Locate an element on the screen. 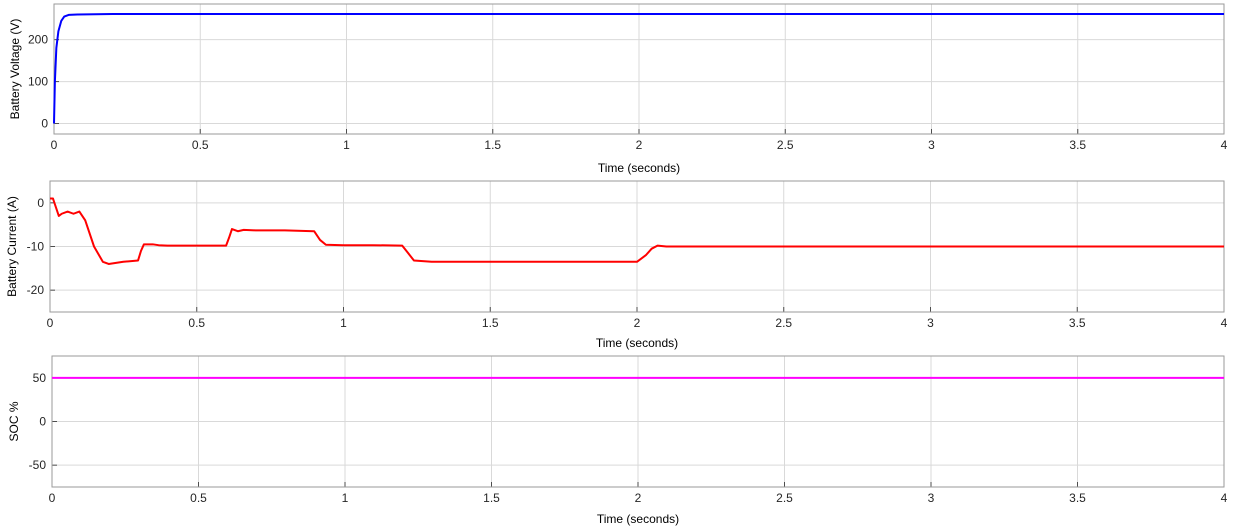 Image resolution: width=1235 pixels, height=529 pixels. y-tick-label: -20 is located at coordinates (36, 290).